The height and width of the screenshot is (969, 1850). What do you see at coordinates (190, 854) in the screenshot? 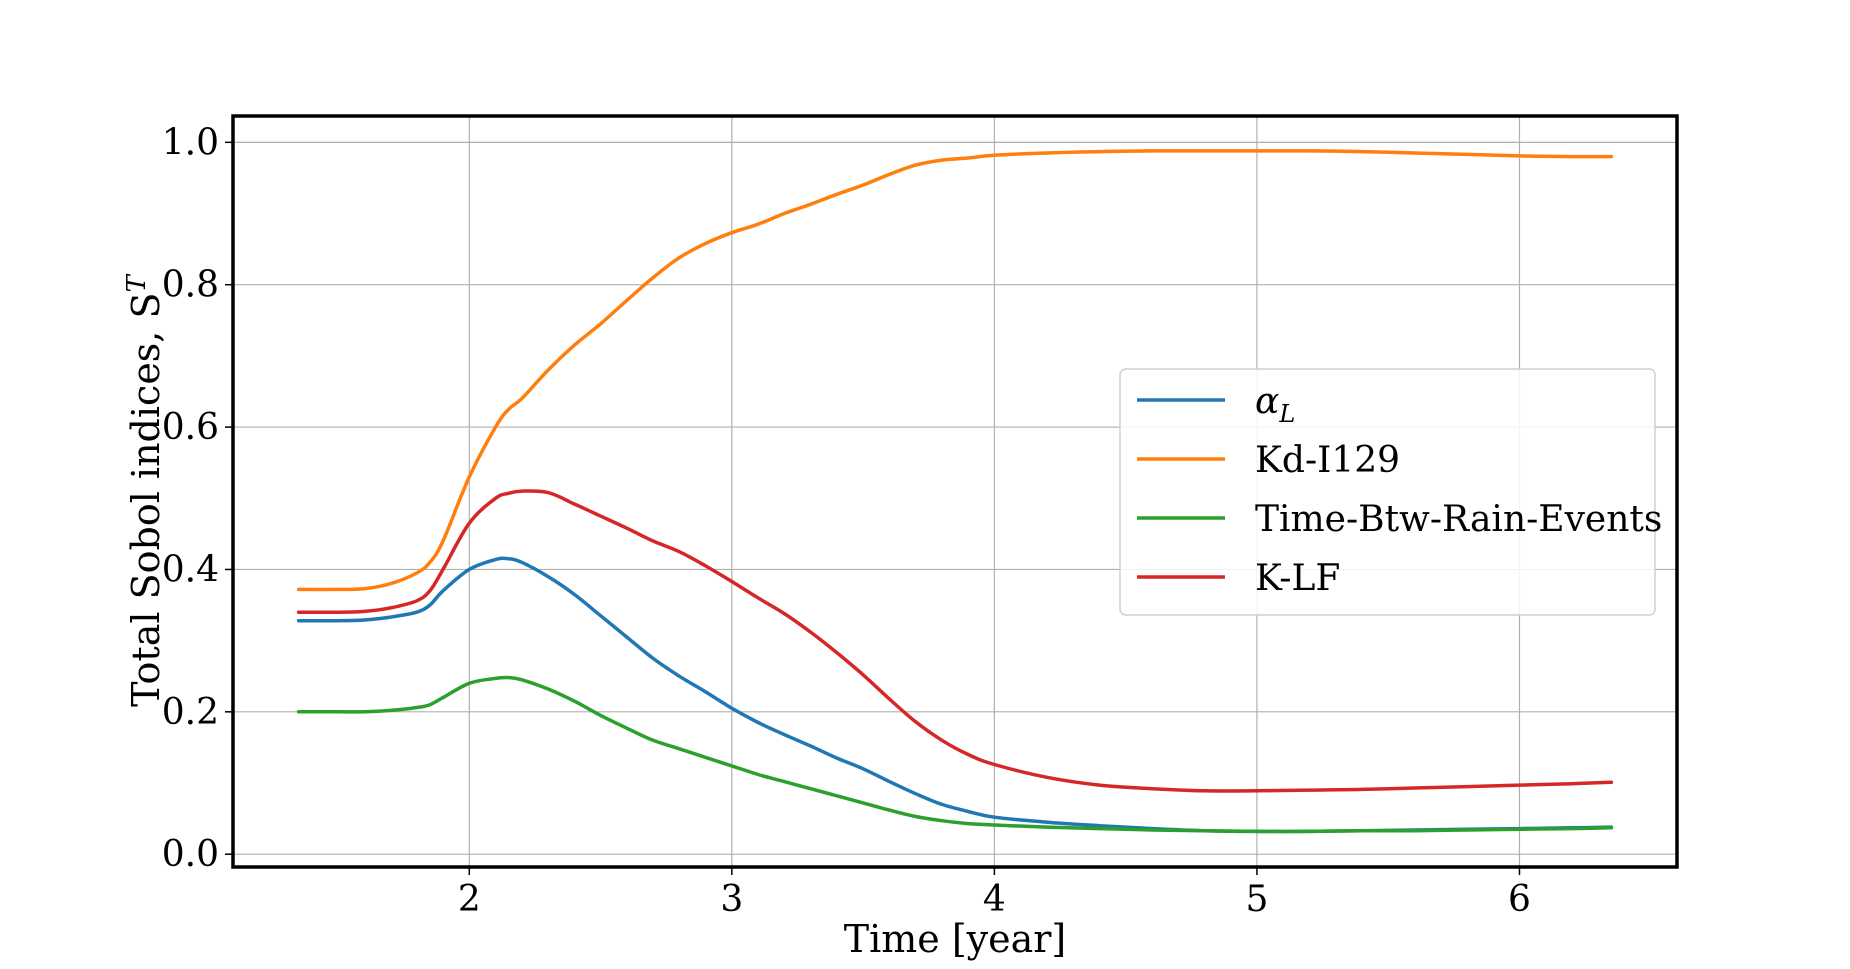
I see `y-tick-label: 0.0` at bounding box center [190, 854].